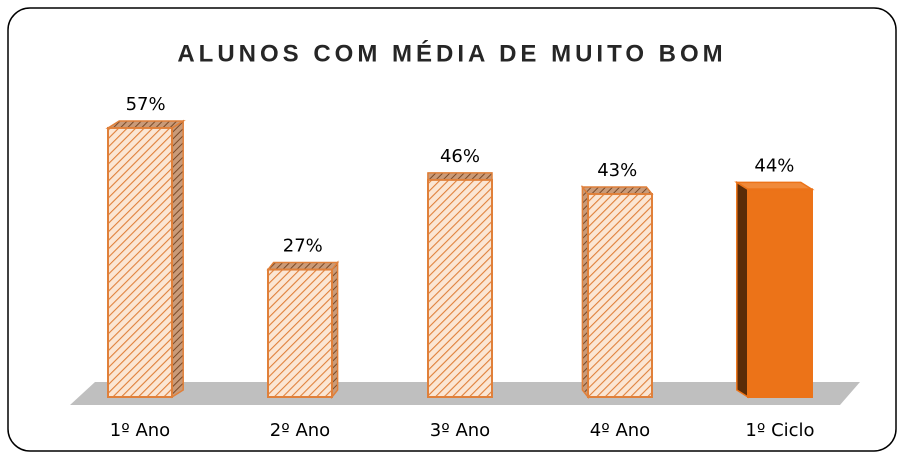 This screenshot has height=459, width=904. I want to click on x-tick-label: 4º Ano, so click(620, 430).